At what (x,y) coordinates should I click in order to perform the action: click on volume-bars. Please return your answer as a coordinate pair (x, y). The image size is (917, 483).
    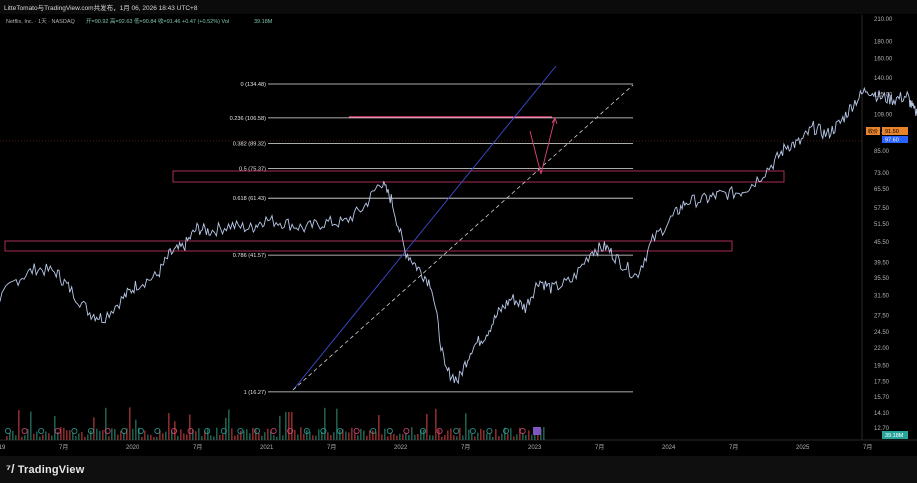
    Looking at the image, I should click on (275, 423).